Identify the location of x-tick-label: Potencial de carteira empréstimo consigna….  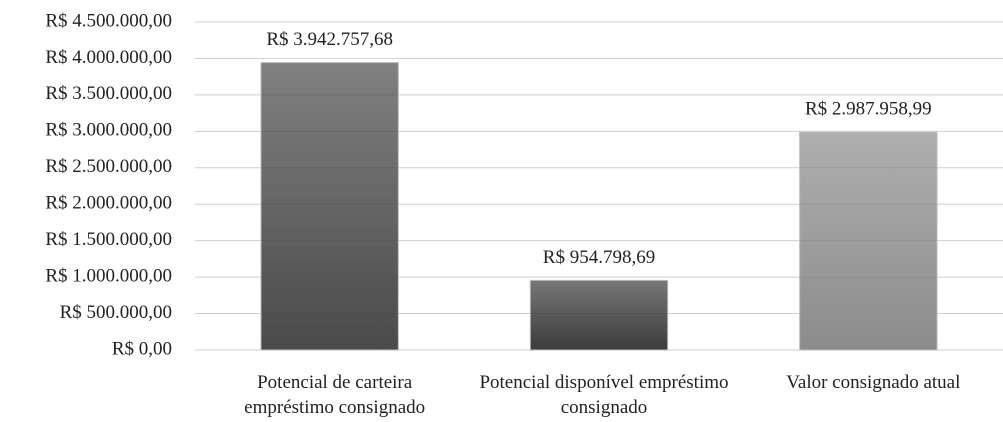
(334, 395).